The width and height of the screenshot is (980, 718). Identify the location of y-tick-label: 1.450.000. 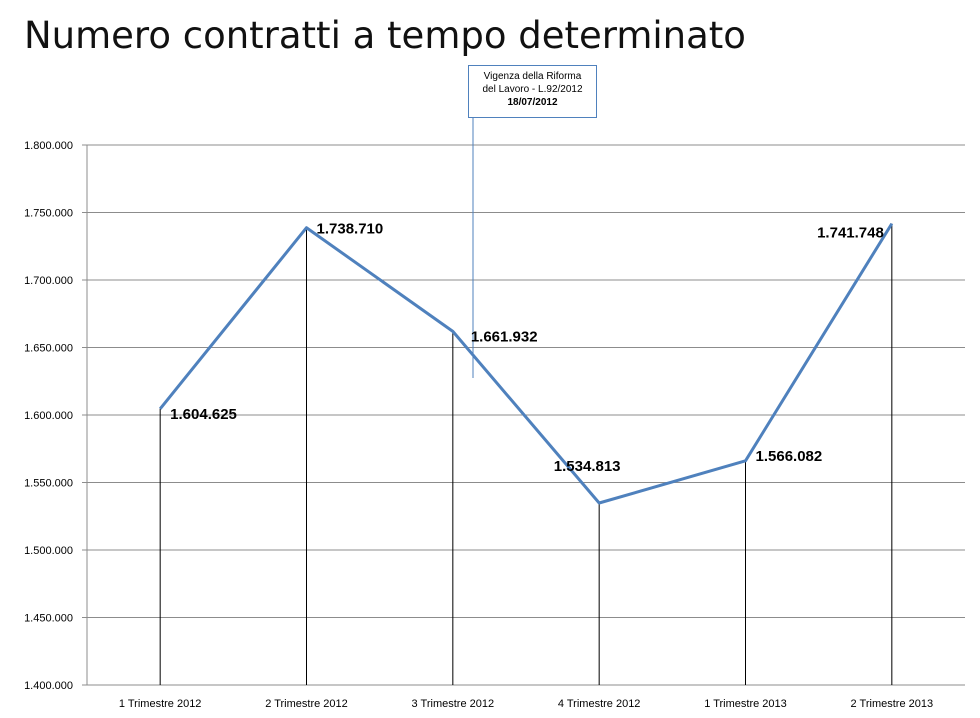
(48, 619).